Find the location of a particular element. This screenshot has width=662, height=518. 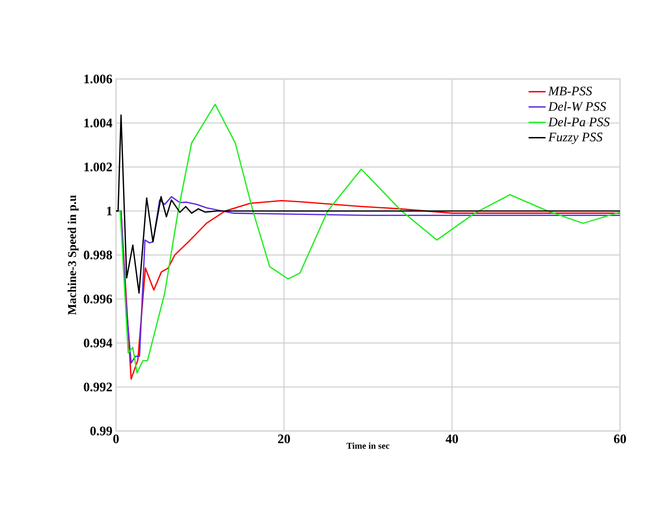

y-tick-label: 1.002 is located at coordinates (98, 167).